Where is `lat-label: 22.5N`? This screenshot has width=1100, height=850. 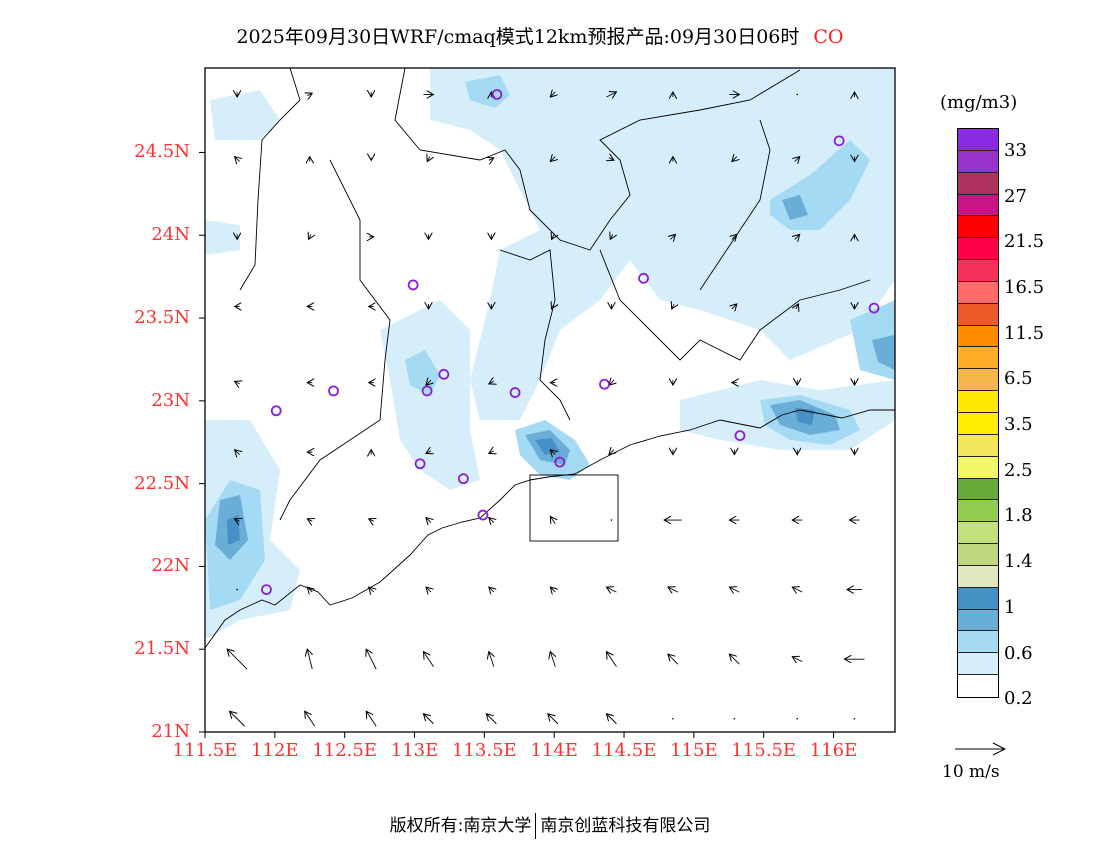
lat-label: 22.5N is located at coordinates (162, 483).